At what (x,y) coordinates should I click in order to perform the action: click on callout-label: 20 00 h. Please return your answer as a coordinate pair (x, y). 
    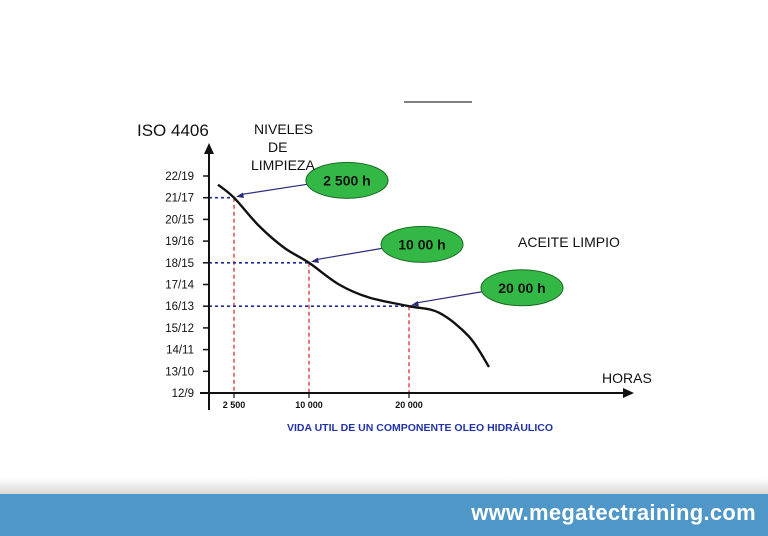
    Looking at the image, I should click on (521, 288).